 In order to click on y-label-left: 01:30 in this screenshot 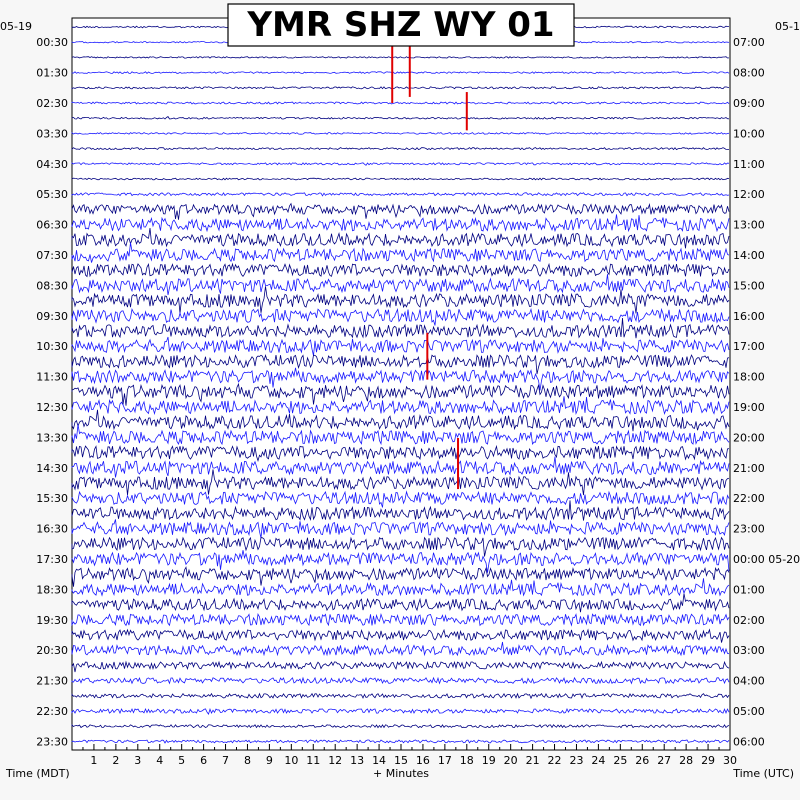, I will do `click(52, 73)`.